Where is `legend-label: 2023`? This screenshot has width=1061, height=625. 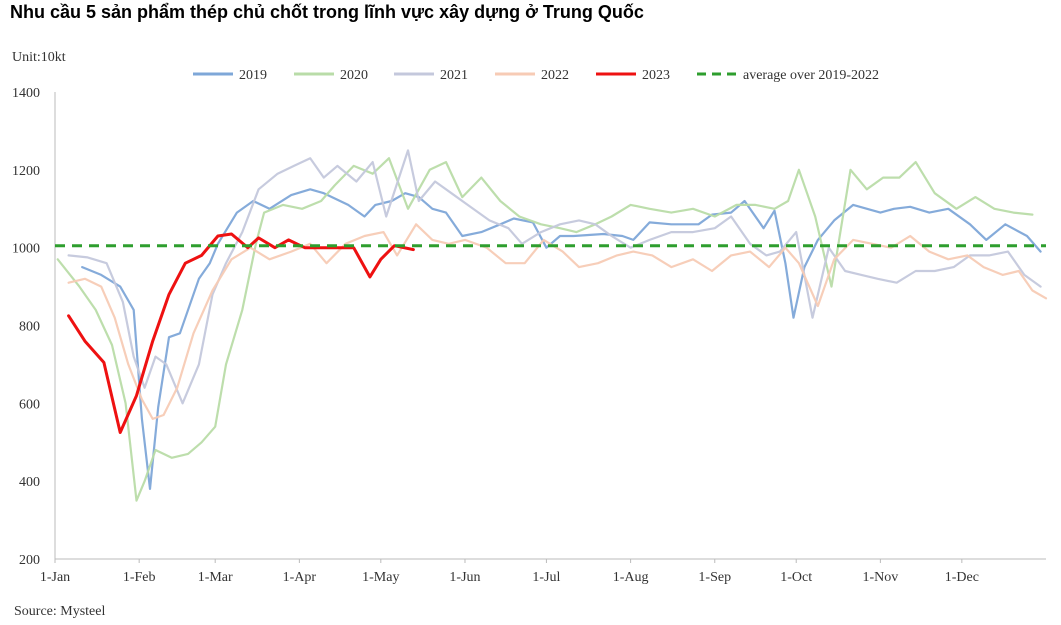 legend-label: 2023 is located at coordinates (656, 75).